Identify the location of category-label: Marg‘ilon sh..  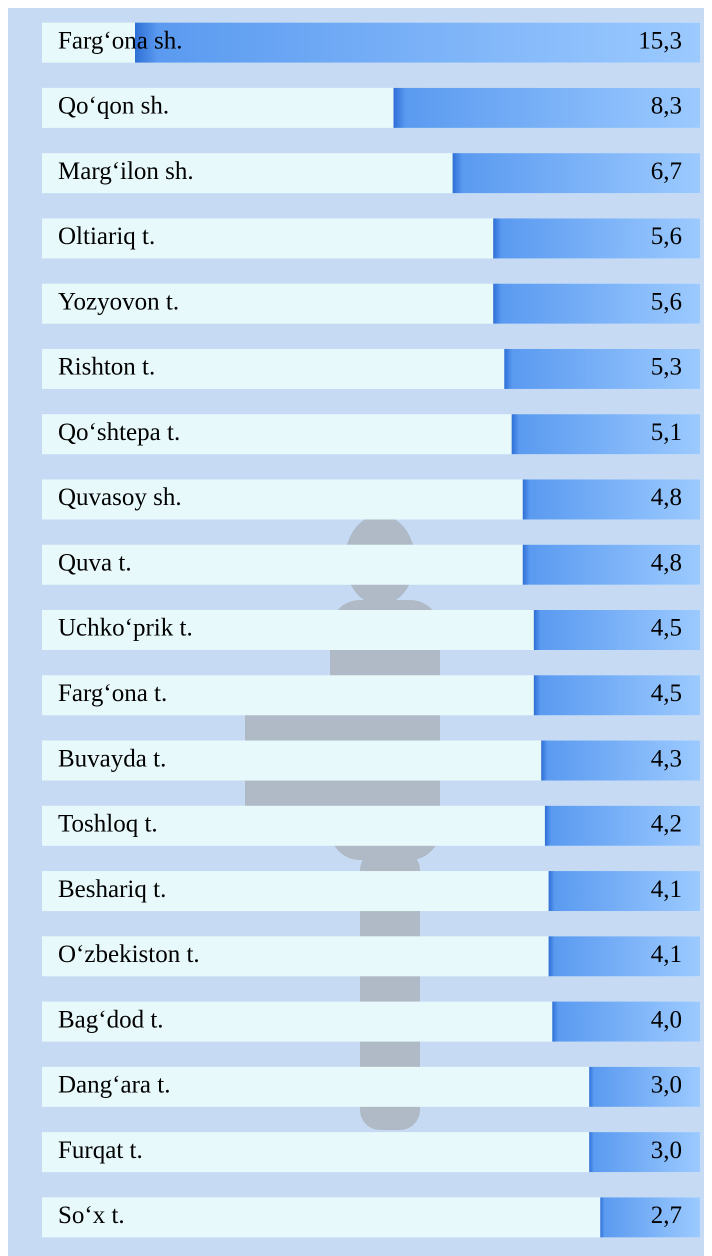
(126, 171).